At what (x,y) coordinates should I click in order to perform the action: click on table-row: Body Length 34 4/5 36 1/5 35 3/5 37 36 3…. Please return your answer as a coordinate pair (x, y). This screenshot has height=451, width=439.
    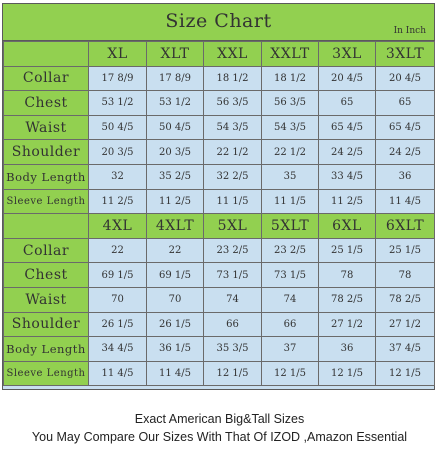
    Looking at the image, I should click on (219, 349).